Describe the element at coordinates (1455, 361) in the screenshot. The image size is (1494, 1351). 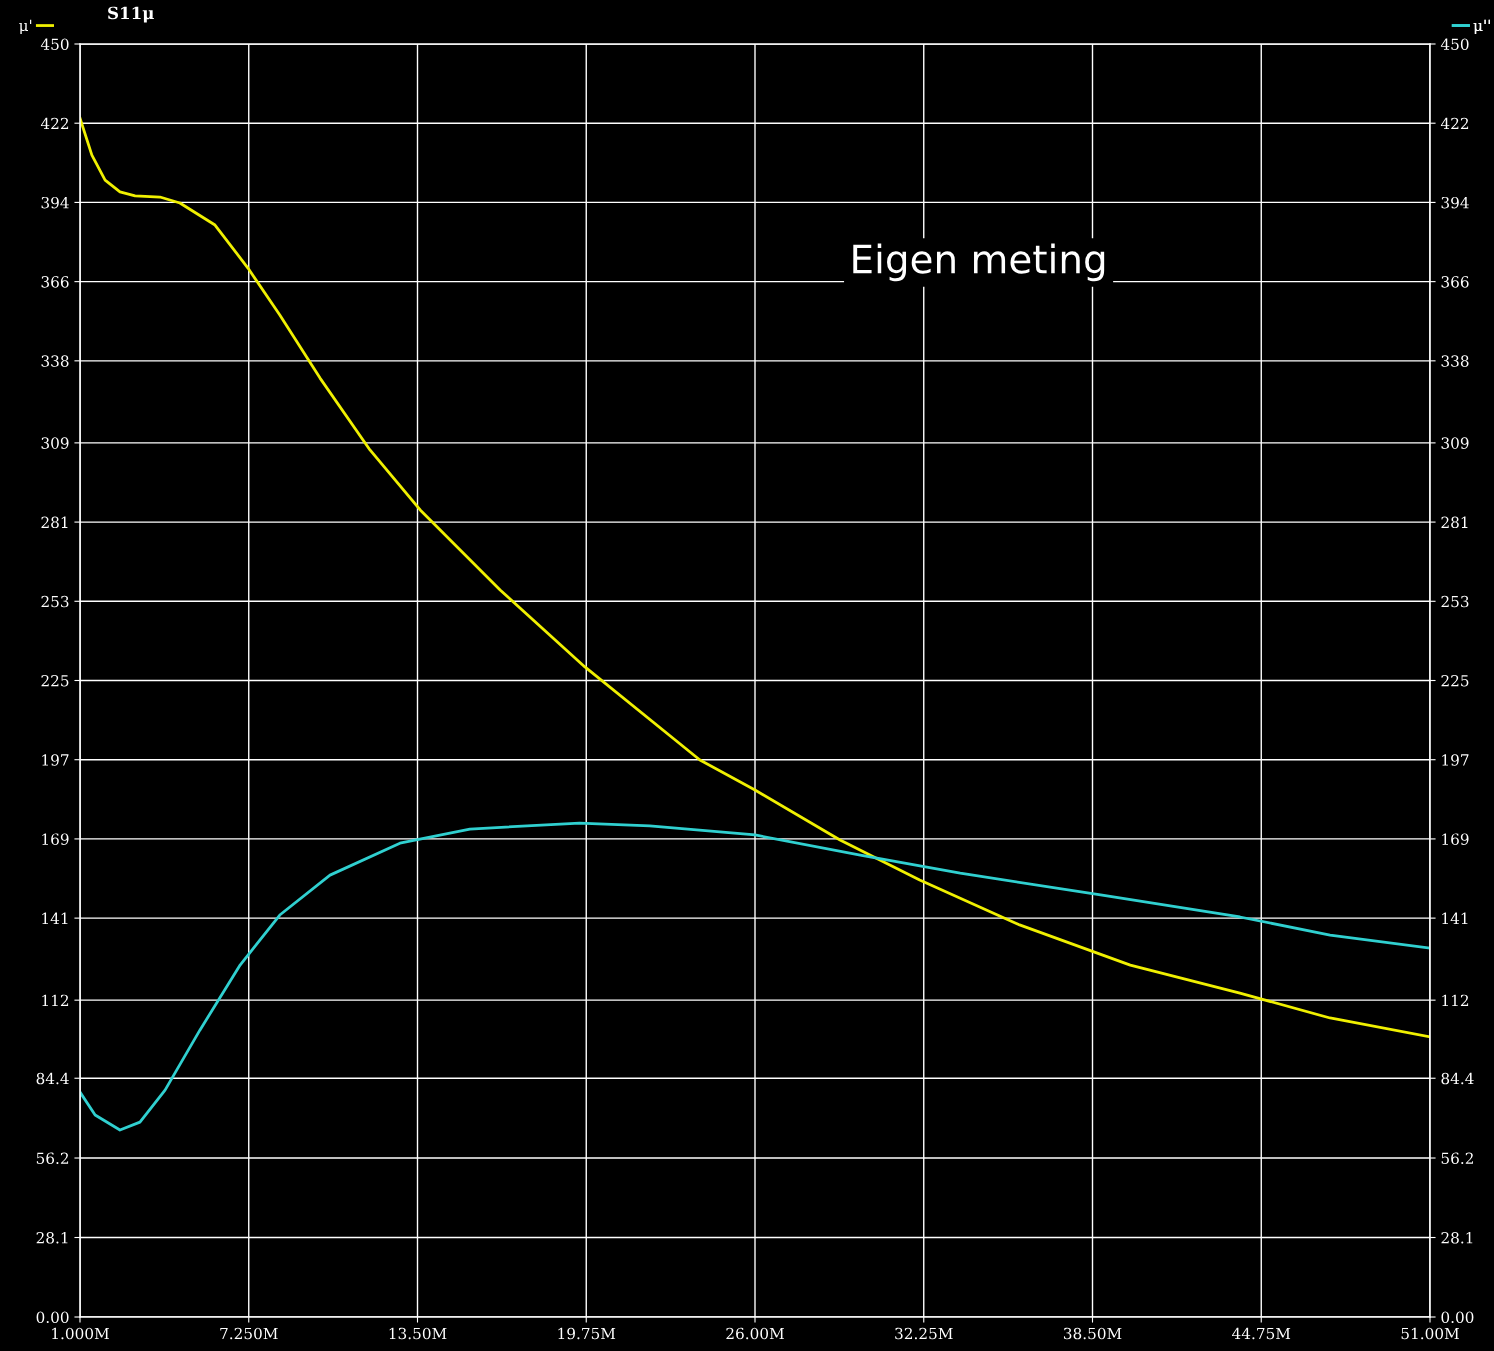
I see `y2-tick-label: 338` at that location.